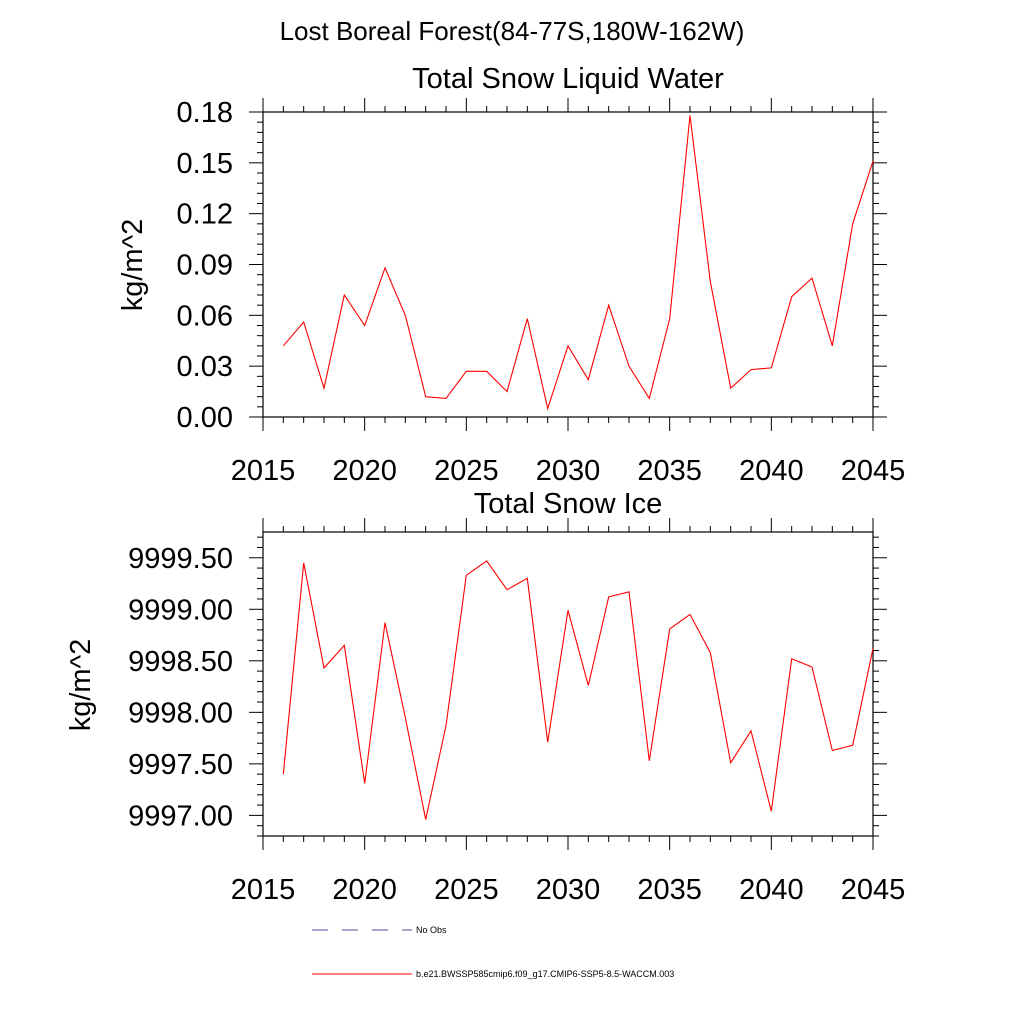 The image size is (1024, 1024). What do you see at coordinates (205, 113) in the screenshot?
I see `y-tick-label: 0.18` at bounding box center [205, 113].